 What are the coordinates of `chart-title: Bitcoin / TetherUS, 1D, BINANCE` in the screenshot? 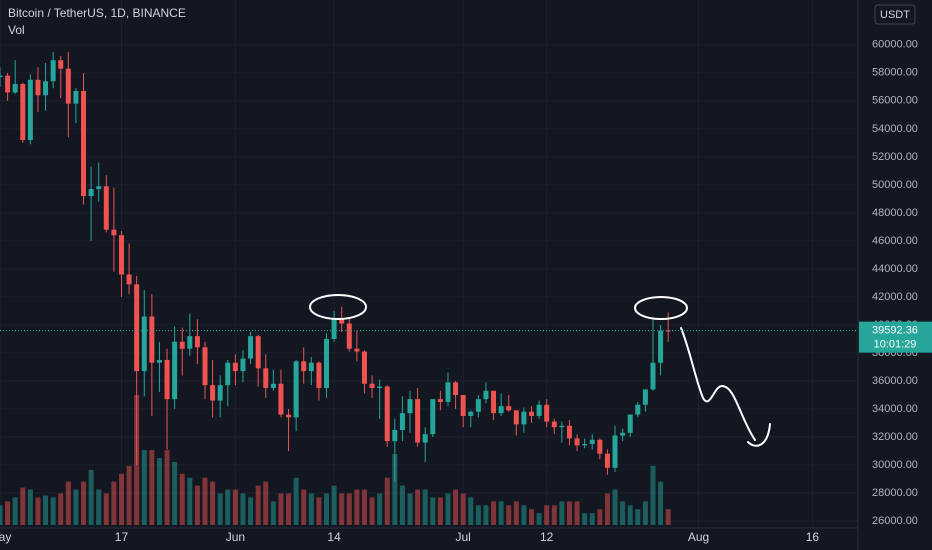 It's located at (97, 13).